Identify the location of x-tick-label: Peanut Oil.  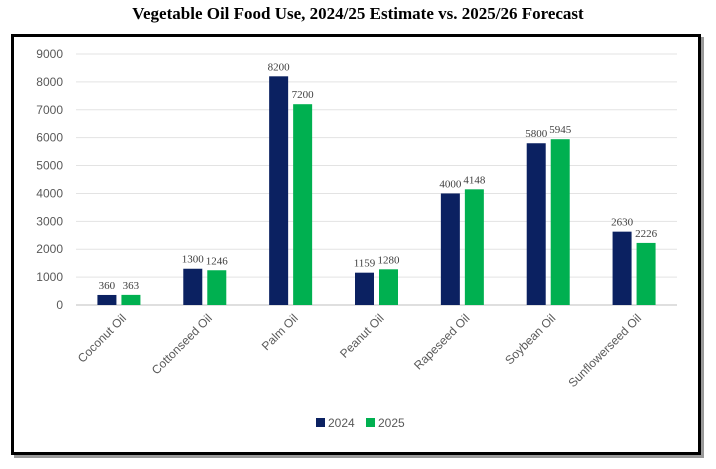
(362, 336).